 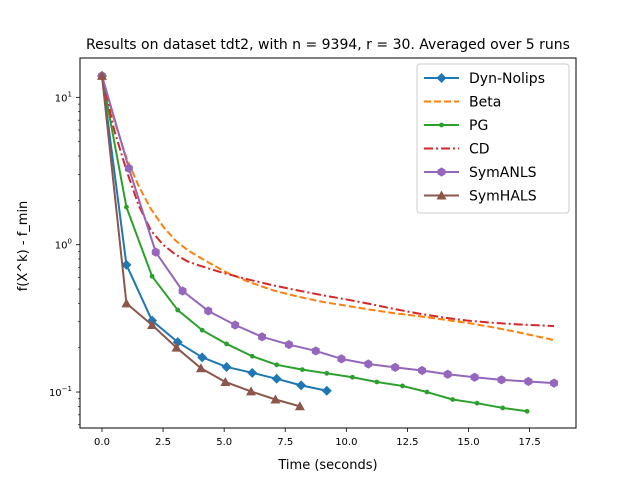 What do you see at coordinates (102, 442) in the screenshot?
I see `x-tick-label: 0.0` at bounding box center [102, 442].